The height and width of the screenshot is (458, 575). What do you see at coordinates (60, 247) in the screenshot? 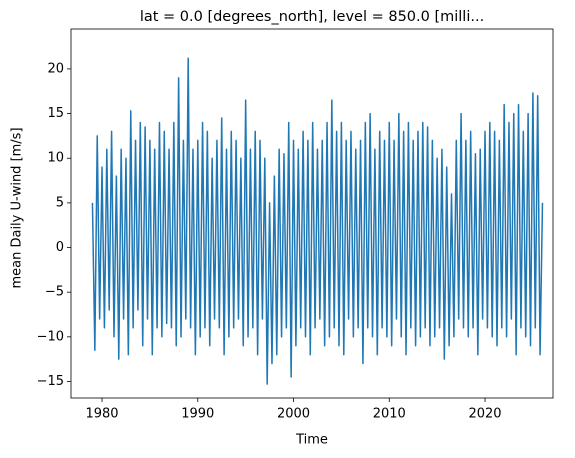
I see `y-tick-label: 0` at bounding box center [60, 247].